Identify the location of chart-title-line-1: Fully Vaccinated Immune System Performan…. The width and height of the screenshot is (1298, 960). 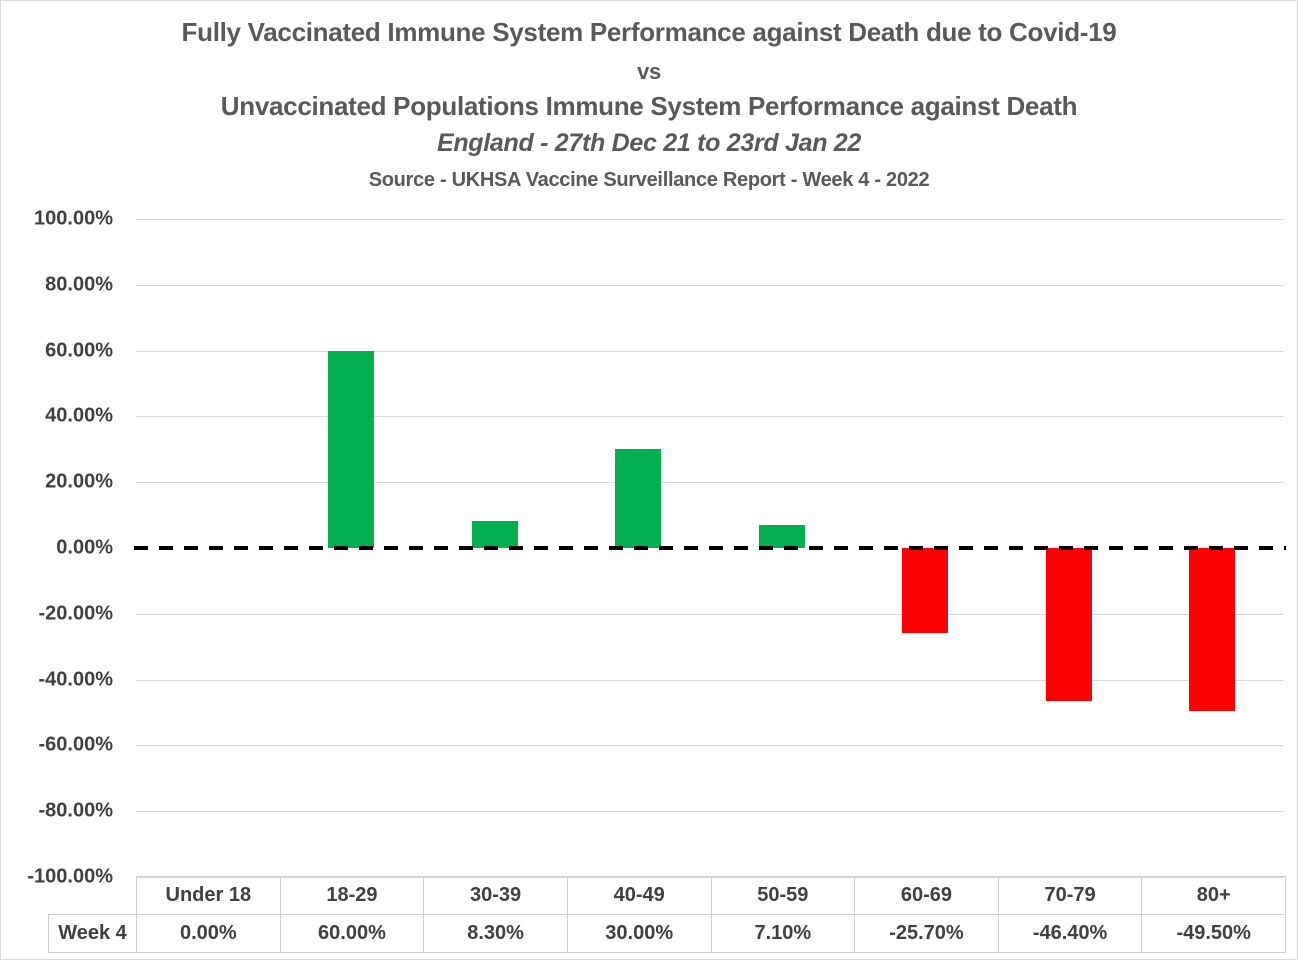
(649, 32).